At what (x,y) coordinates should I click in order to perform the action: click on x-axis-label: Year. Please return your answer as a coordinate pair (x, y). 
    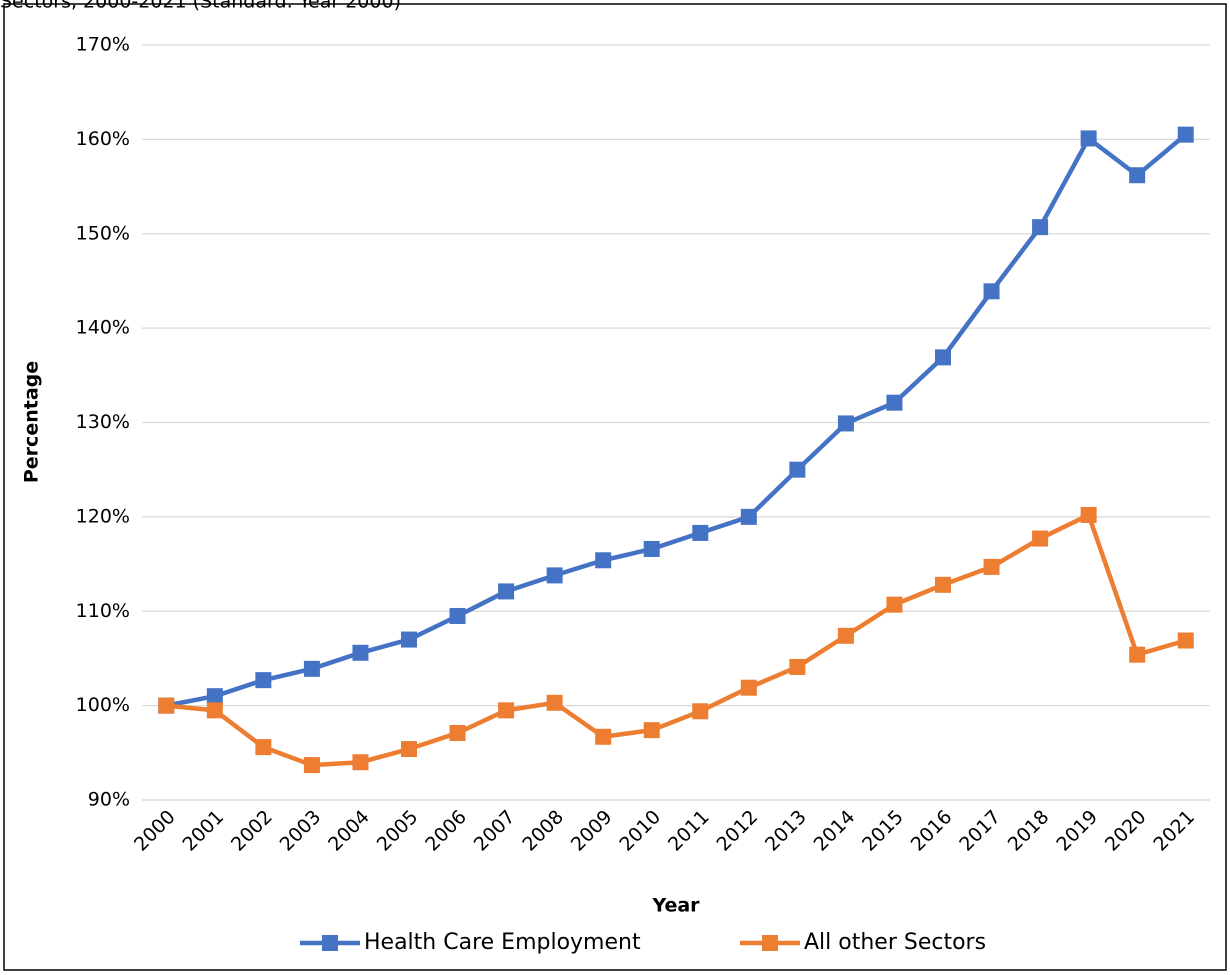
    Looking at the image, I should click on (675, 906).